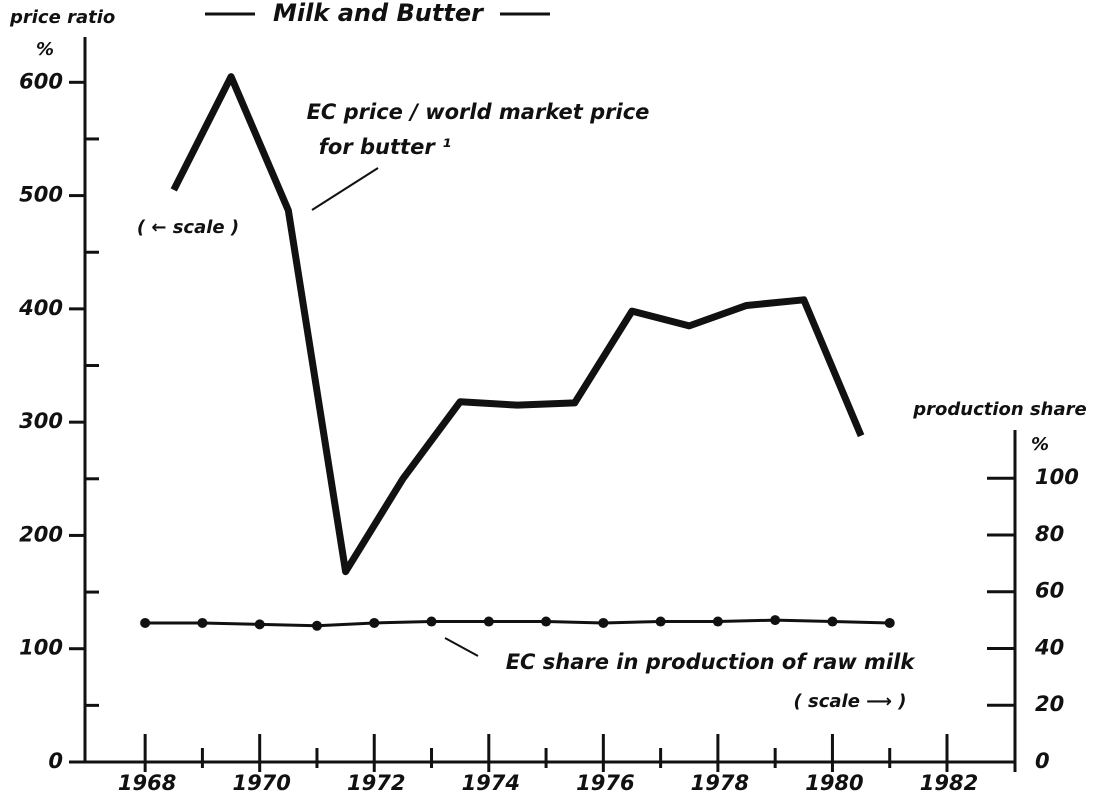 The width and height of the screenshot is (1109, 801). I want to click on x-tick-label: 1968, so click(147, 783).